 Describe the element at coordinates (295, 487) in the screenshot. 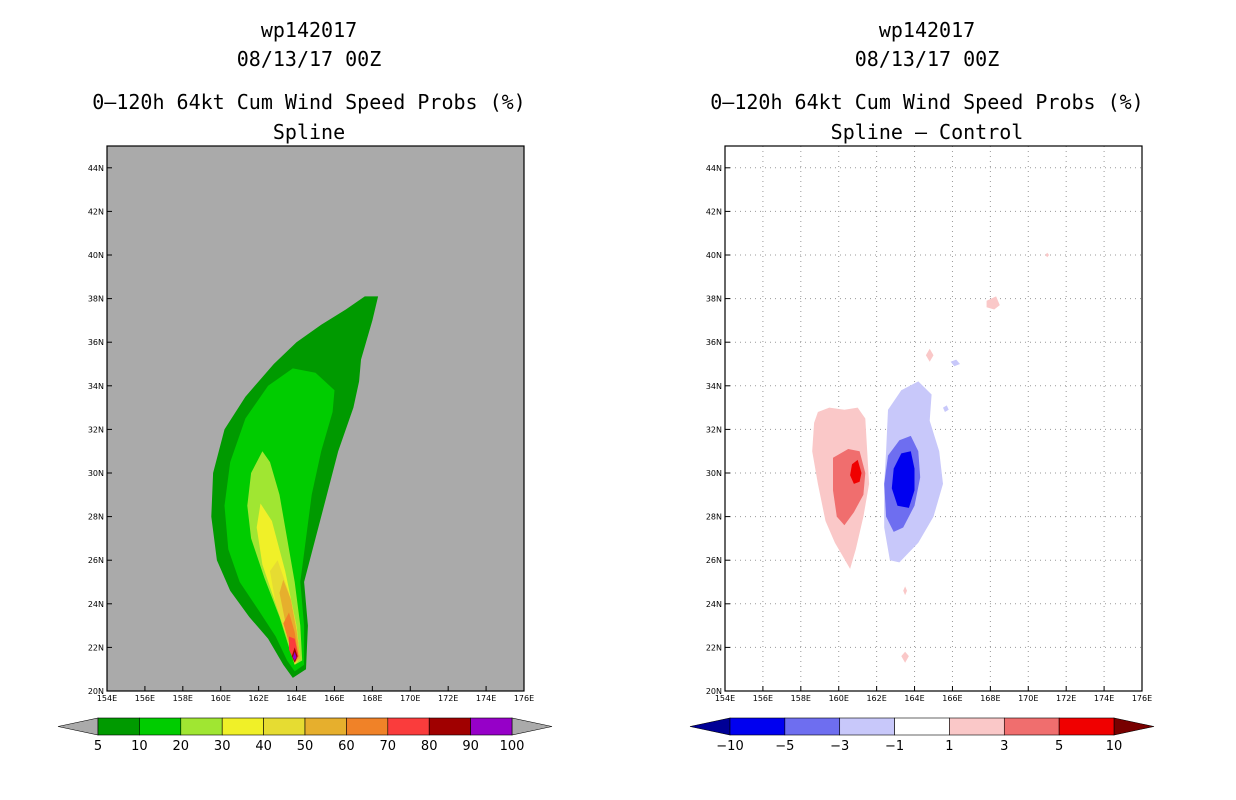

I see `left-contours` at that location.